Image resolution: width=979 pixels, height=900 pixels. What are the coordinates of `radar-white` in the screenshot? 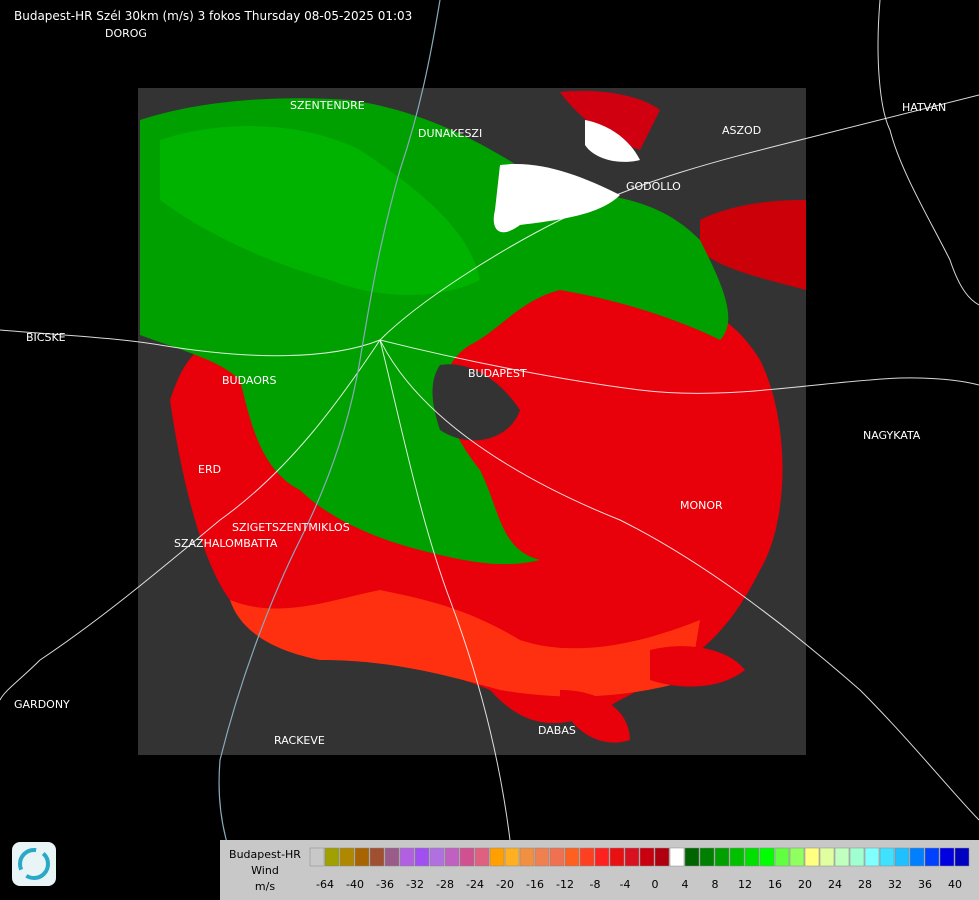 It's located at (566, 176).